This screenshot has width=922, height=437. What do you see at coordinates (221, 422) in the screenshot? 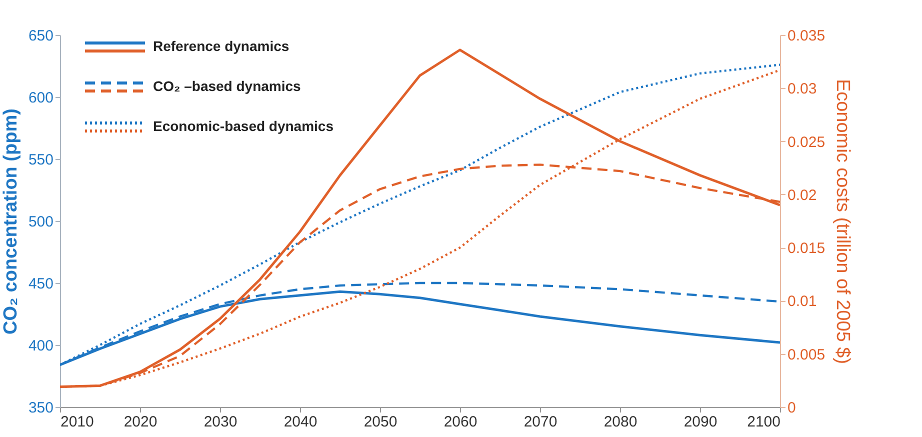
I see `x-tick-label: 2030` at bounding box center [221, 422].